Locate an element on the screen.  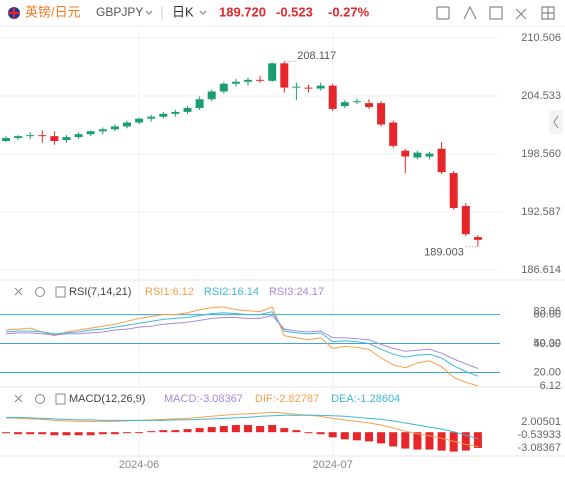
side-arrow is located at coordinates (556, 122).